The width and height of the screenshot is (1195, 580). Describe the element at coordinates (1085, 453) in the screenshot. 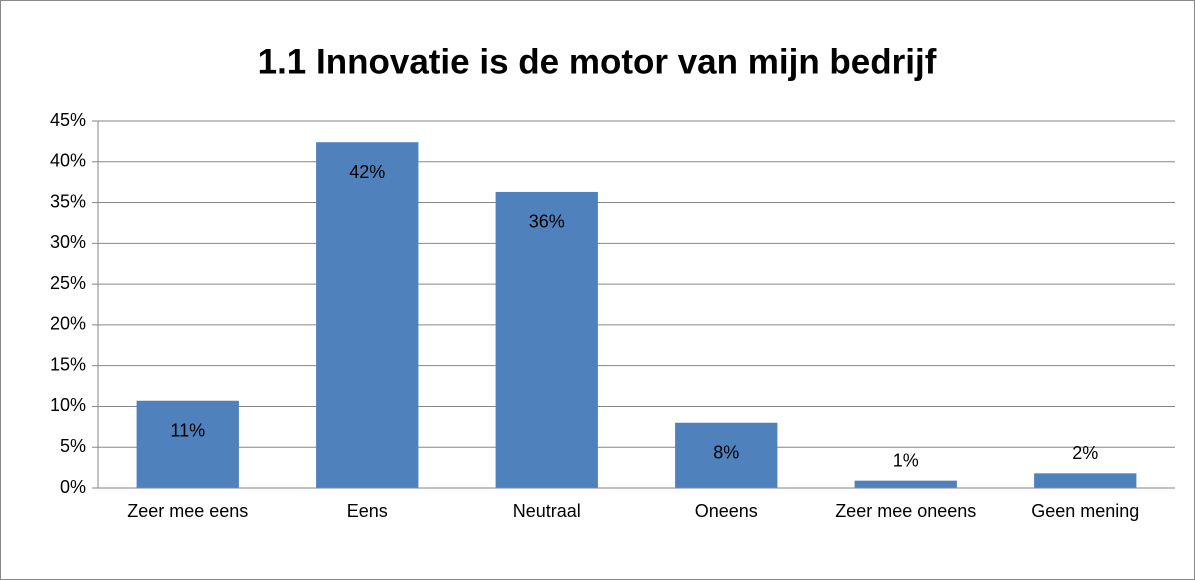

I see `data-label: 2%` at that location.